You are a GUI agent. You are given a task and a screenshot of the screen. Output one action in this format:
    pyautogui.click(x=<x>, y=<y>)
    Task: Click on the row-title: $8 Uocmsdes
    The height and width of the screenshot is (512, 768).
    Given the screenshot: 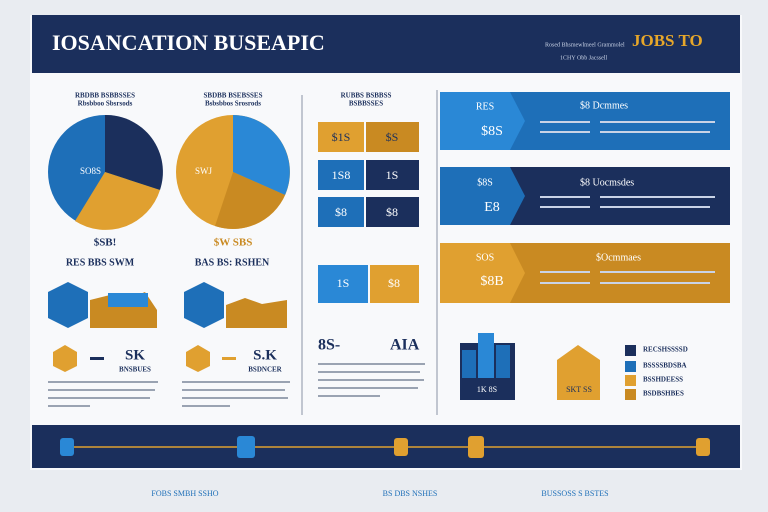 What is the action you would take?
    pyautogui.click(x=607, y=182)
    